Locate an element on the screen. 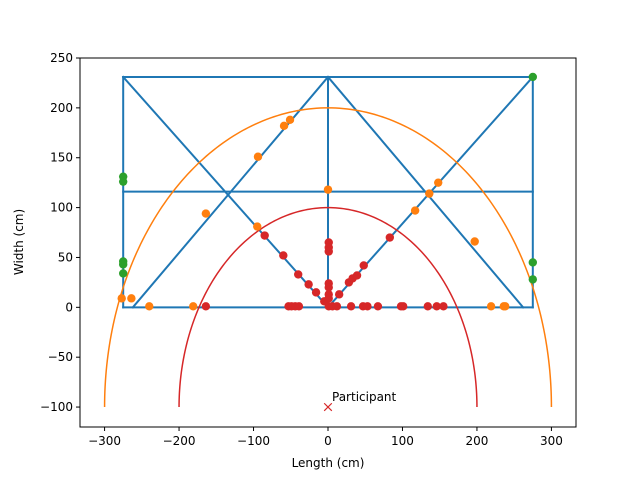 The image size is (640, 480). x-axis-label: Length (cm) is located at coordinates (328, 463).